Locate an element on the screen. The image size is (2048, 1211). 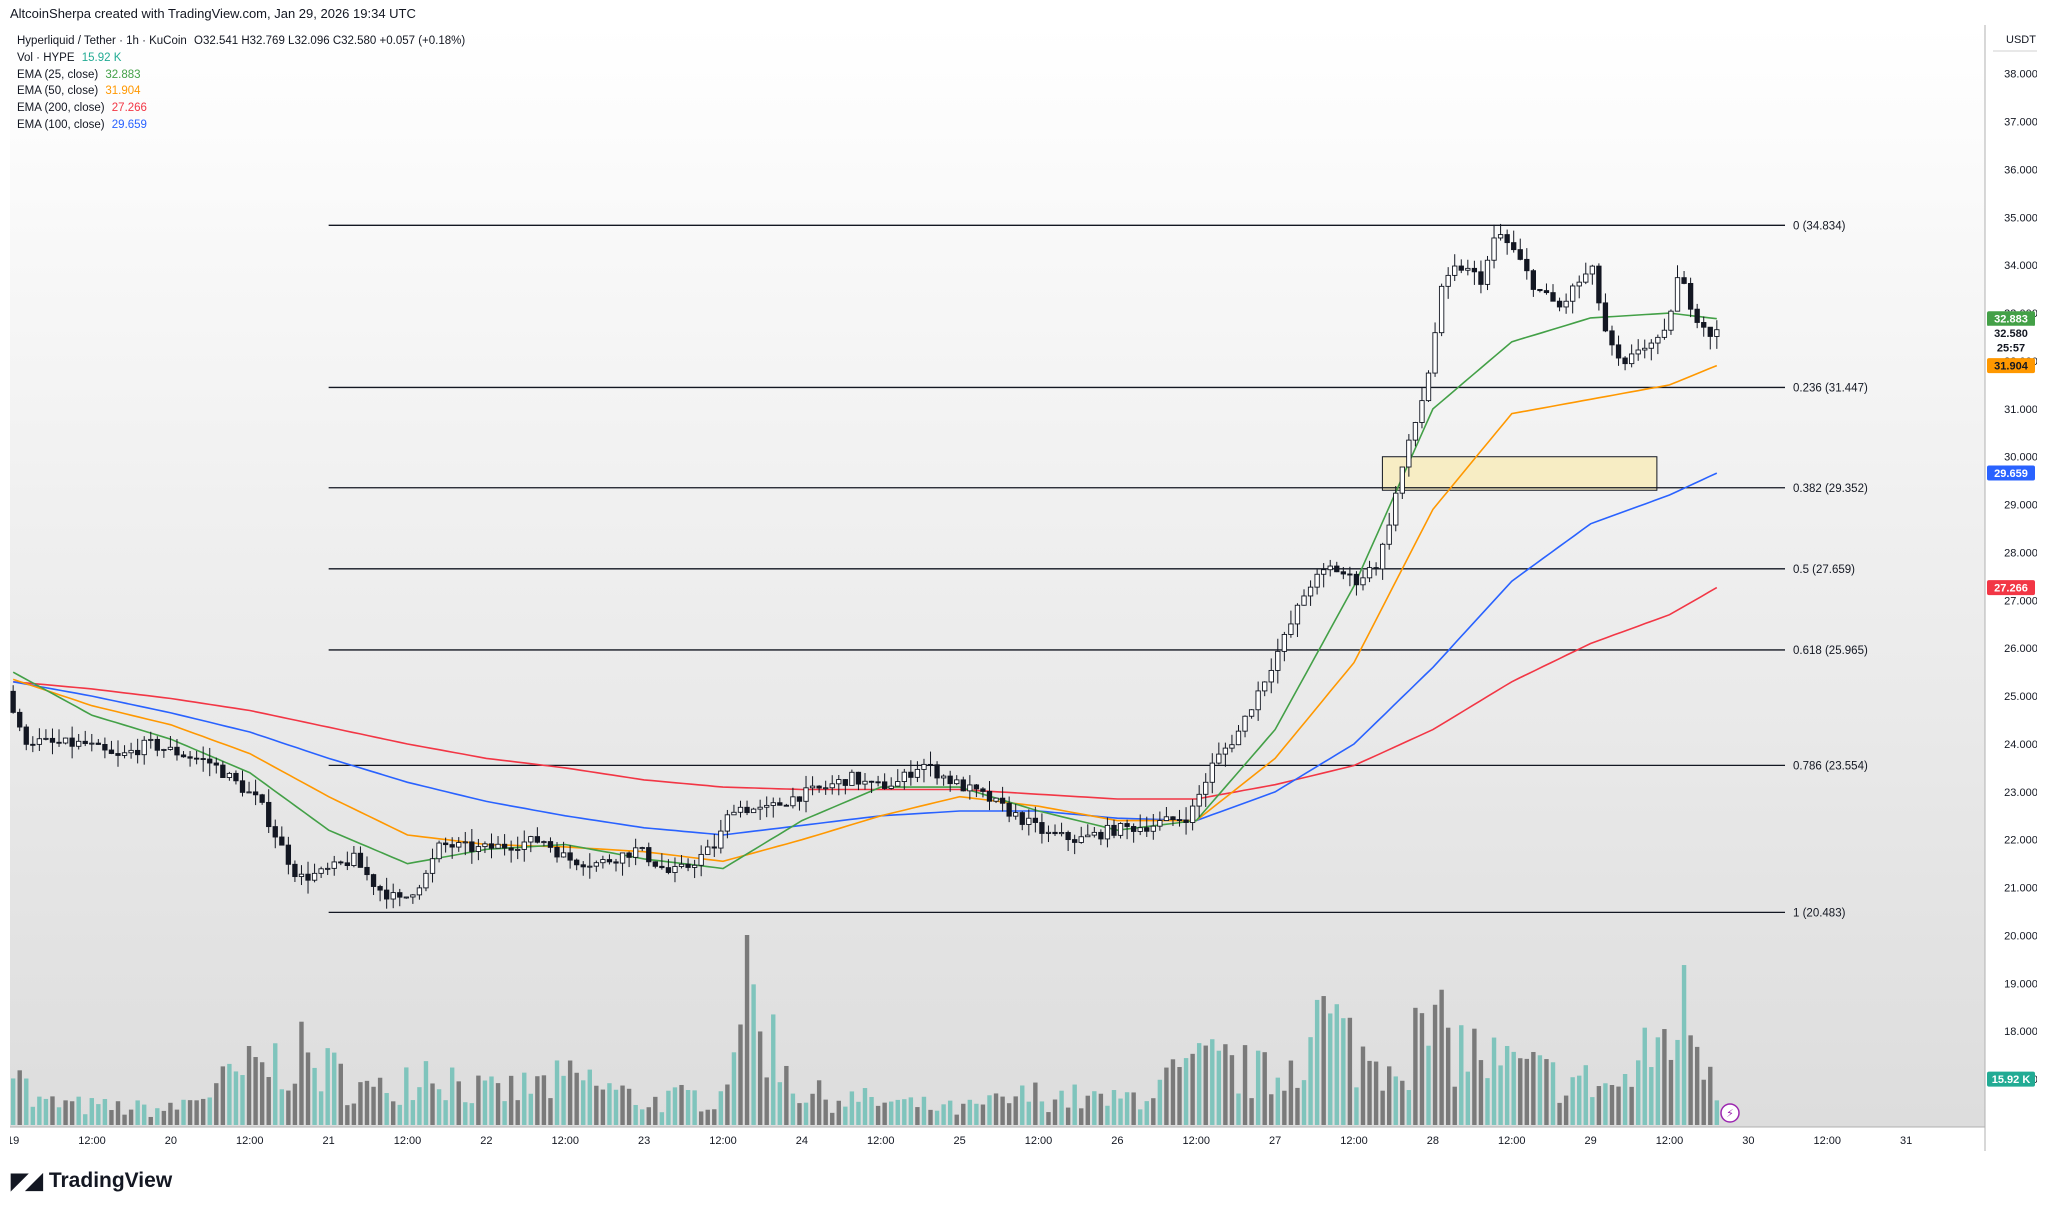
volume-legend-row: Vol · HYPE 15.92 K is located at coordinates (241, 58).